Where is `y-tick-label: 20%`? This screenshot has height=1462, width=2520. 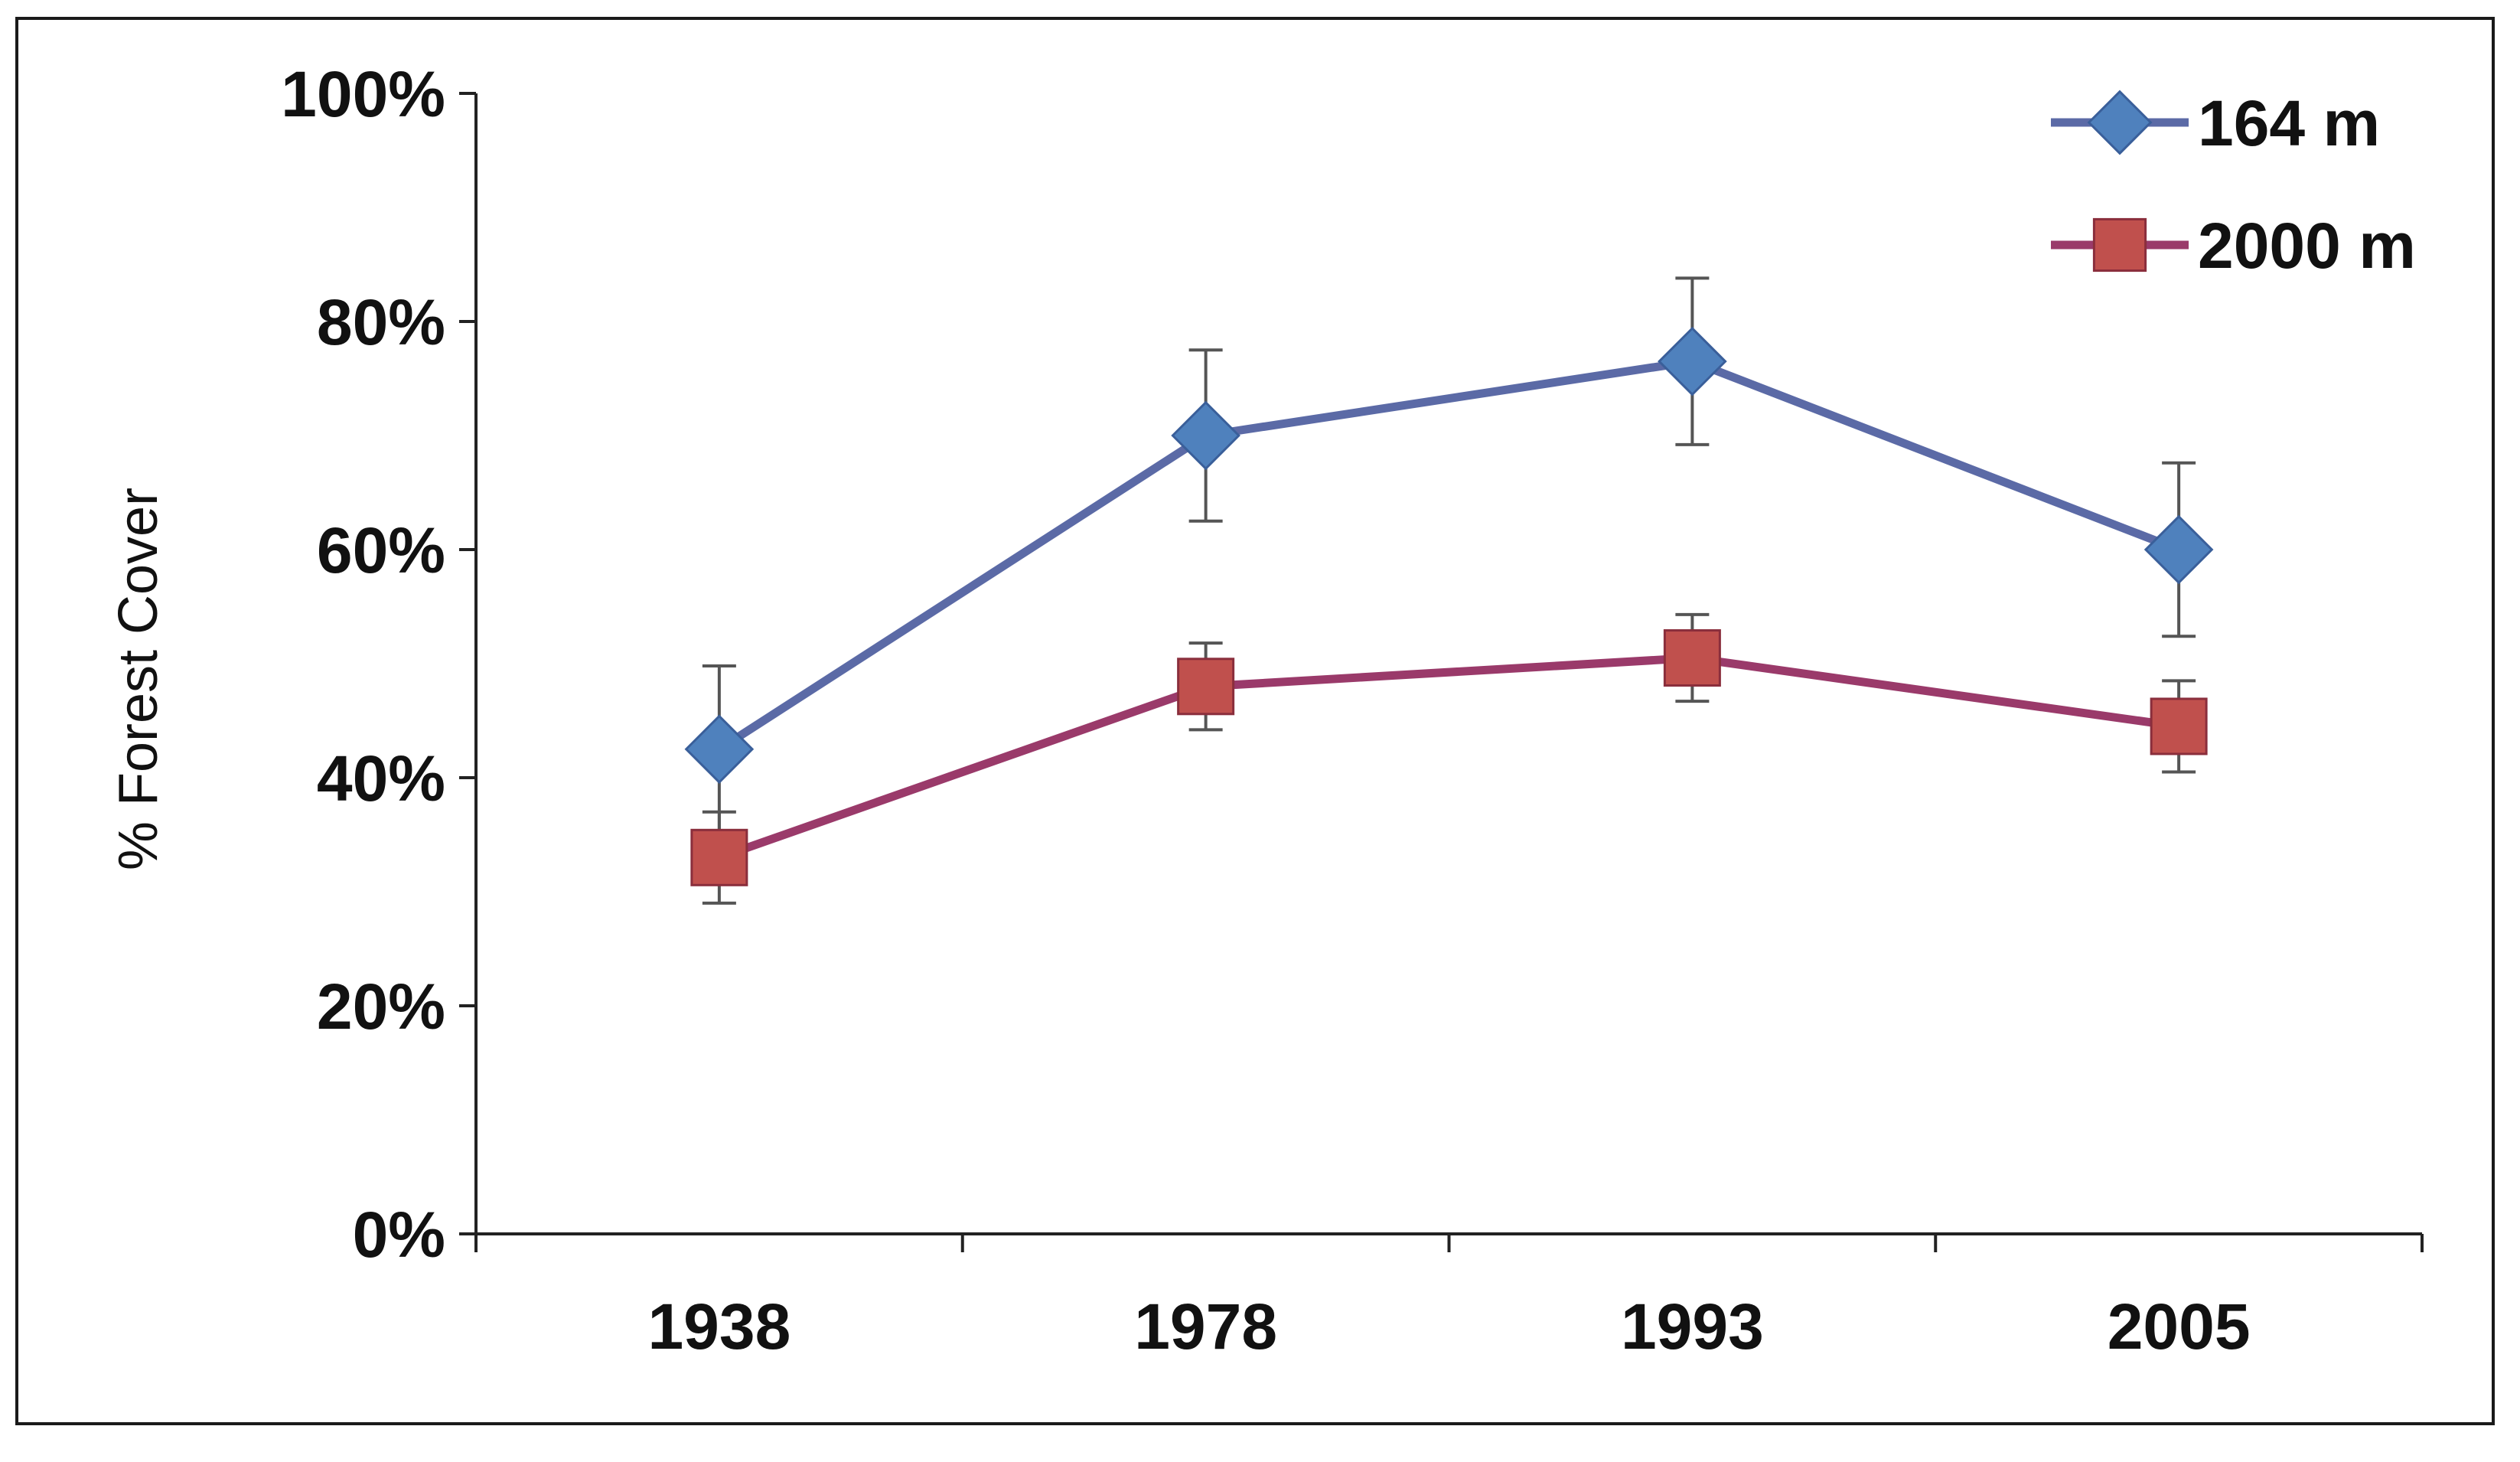
y-tick-label: 20% is located at coordinates (381, 1007).